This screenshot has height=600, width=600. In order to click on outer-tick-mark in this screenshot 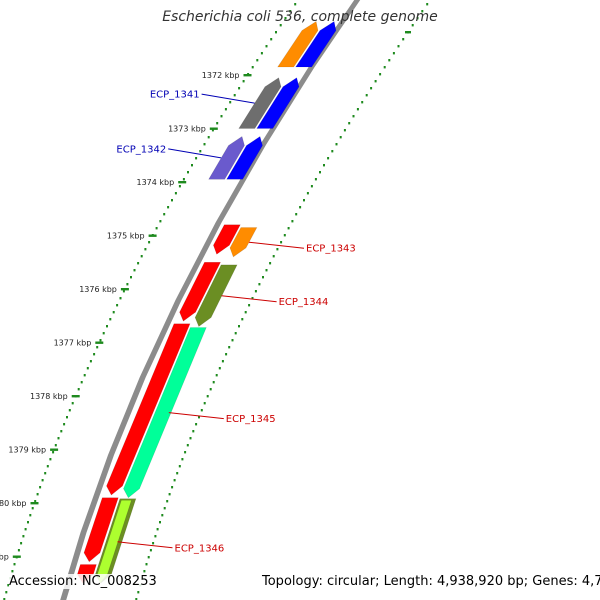, I will do `click(408, 32)`.